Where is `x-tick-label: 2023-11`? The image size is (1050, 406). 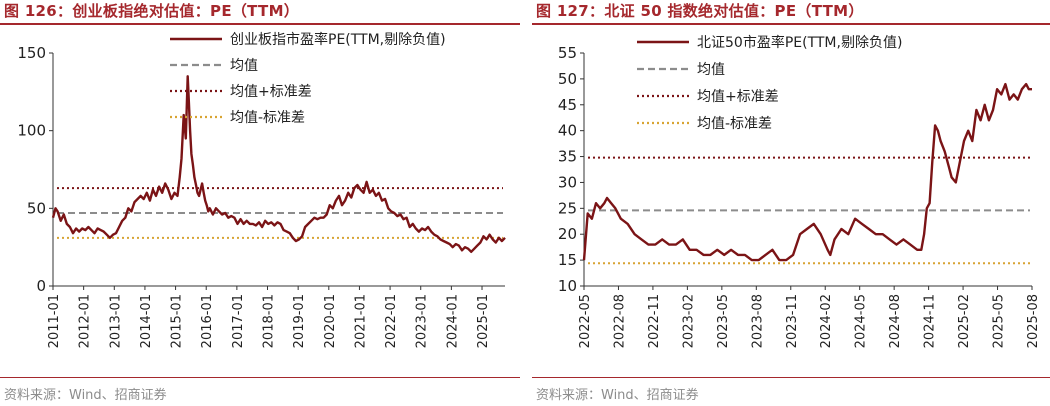 x-tick-label: 2023-11 is located at coordinates (792, 321).